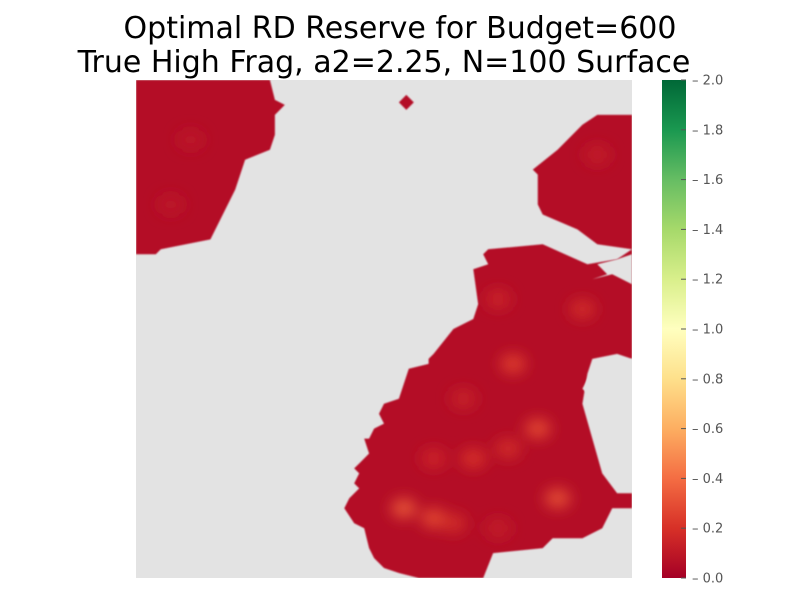 The height and width of the screenshot is (600, 800). I want to click on colorbar-tick-label: – 1.2, so click(707, 280).